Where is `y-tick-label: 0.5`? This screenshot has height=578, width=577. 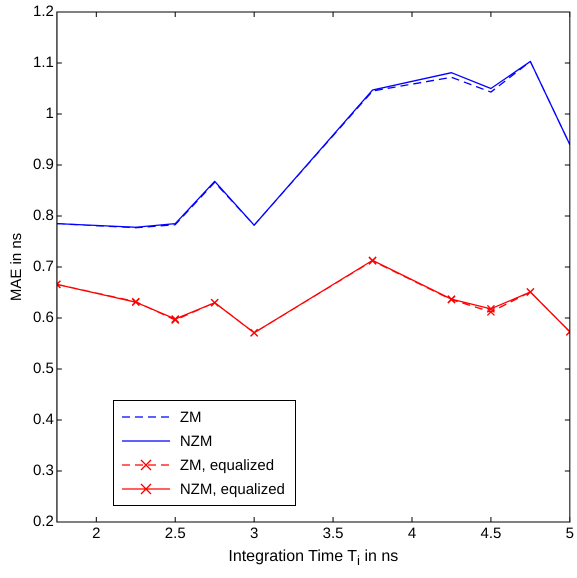
y-tick-label: 0.5 is located at coordinates (43, 369).